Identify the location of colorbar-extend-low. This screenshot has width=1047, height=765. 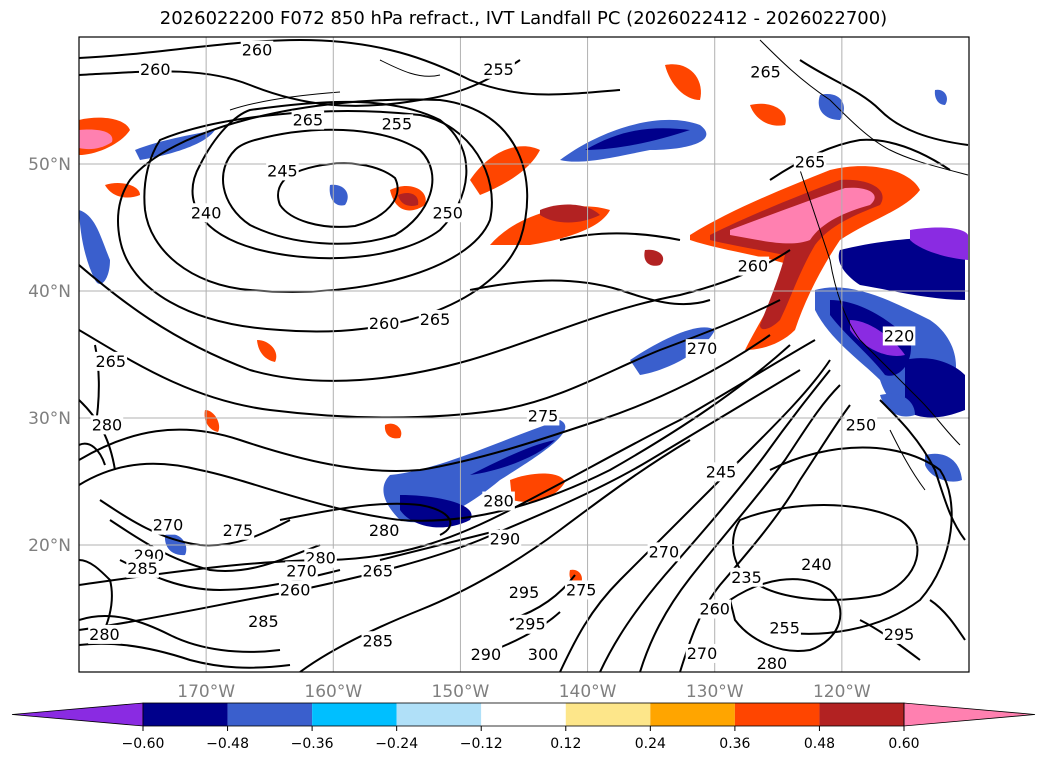
(77, 714).